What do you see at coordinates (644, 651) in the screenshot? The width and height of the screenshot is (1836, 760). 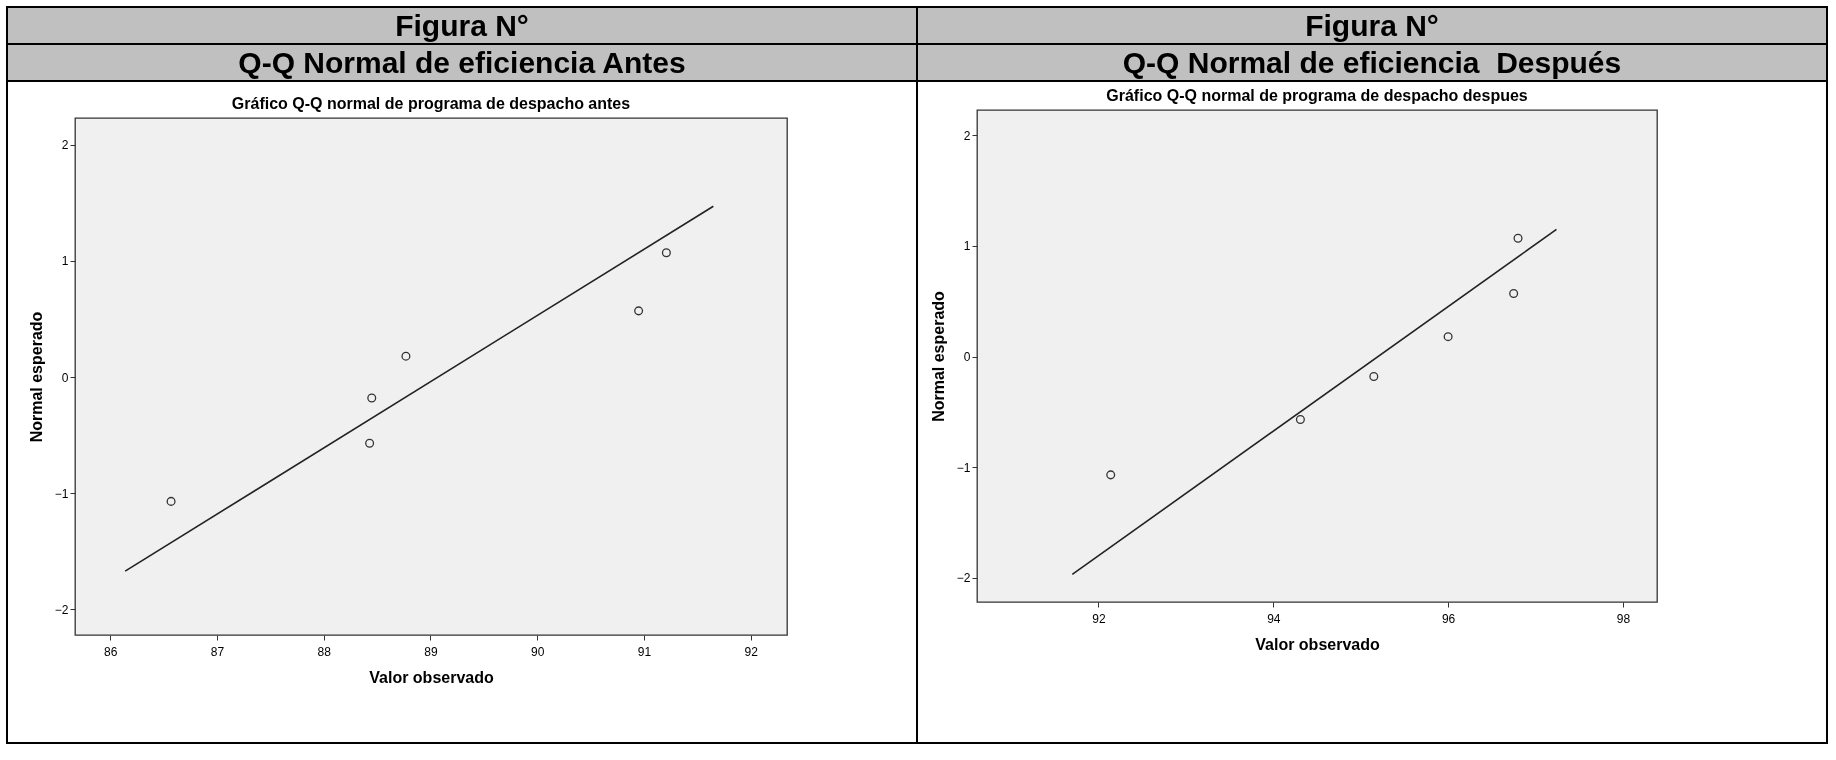 I see `x-tick-label: 91` at bounding box center [644, 651].